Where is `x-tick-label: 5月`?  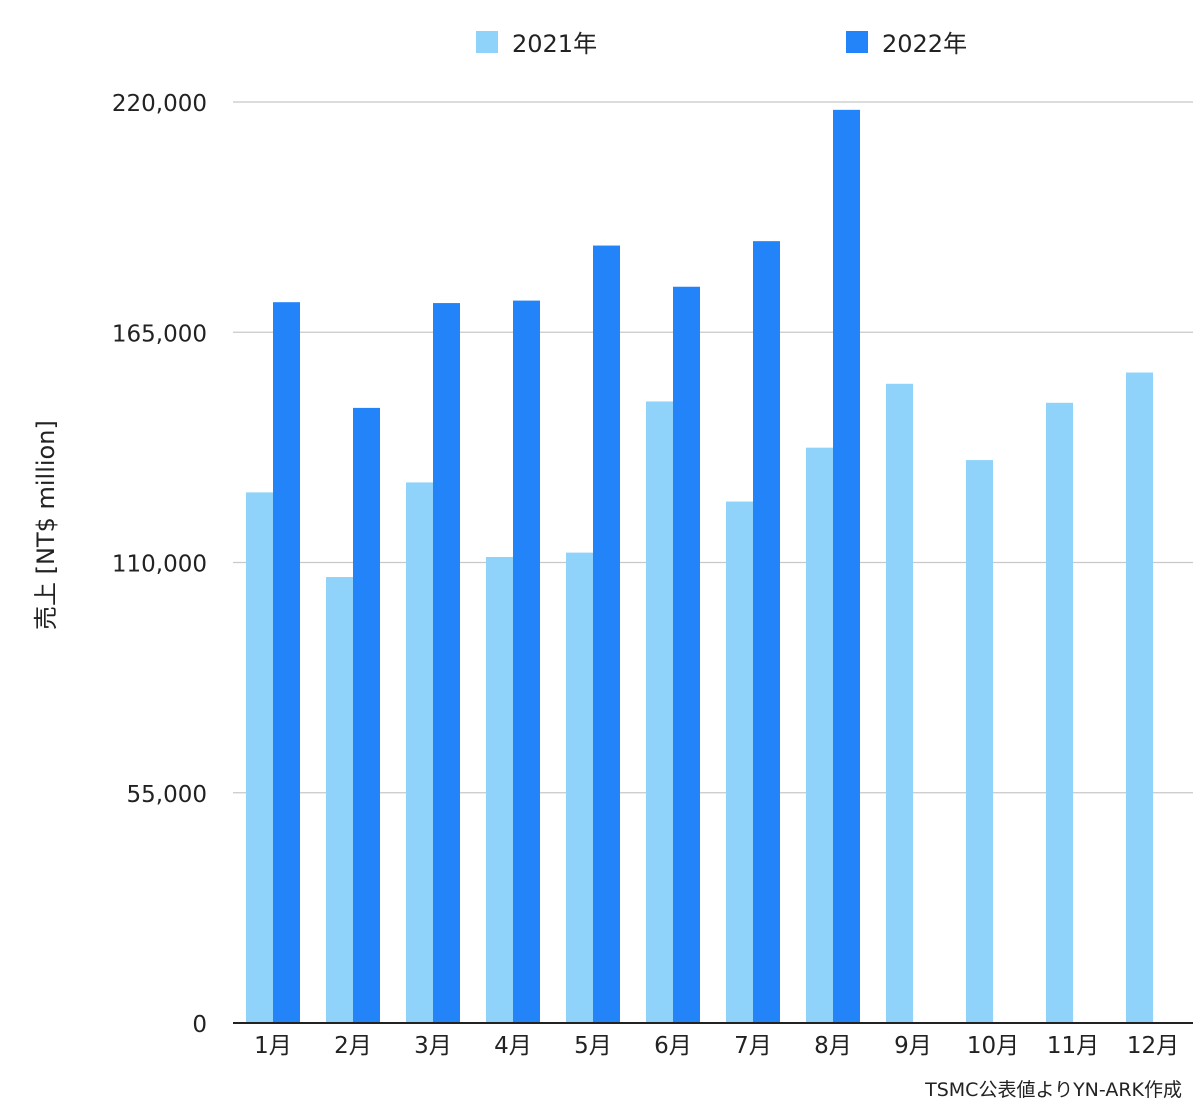
x-tick-label: 5月 is located at coordinates (593, 1046).